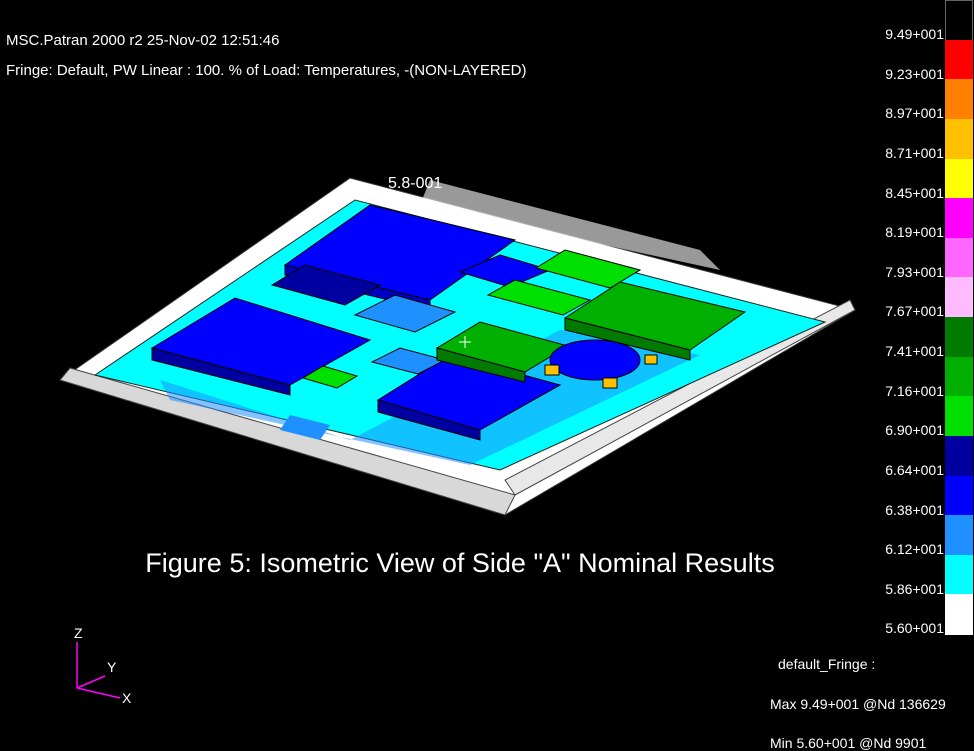 The image size is (974, 751). Describe the element at coordinates (78, 633) in the screenshot. I see `z-axis-label: Z` at that location.